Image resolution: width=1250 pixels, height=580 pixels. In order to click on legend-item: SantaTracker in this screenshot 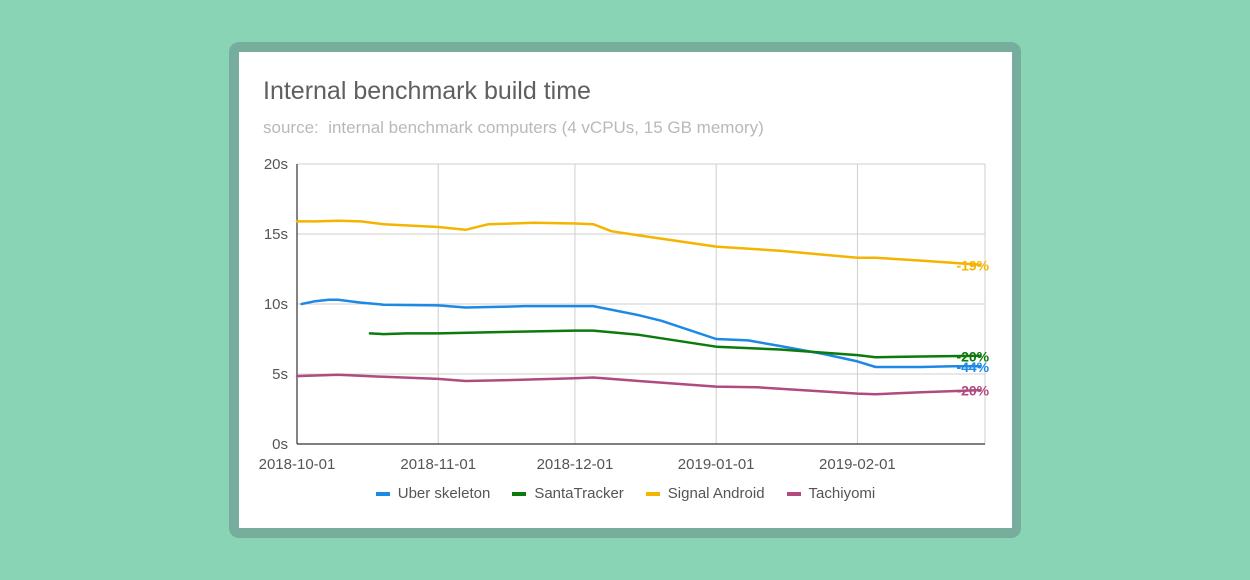, I will do `click(568, 493)`.